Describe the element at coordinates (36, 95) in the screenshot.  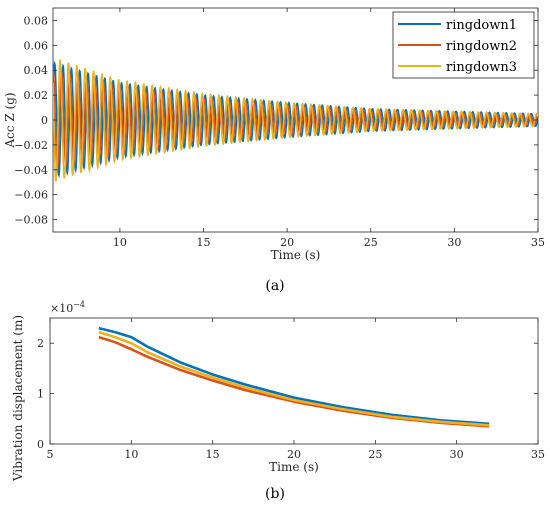
I see `chart-a-y-tick-label: 0.02` at that location.